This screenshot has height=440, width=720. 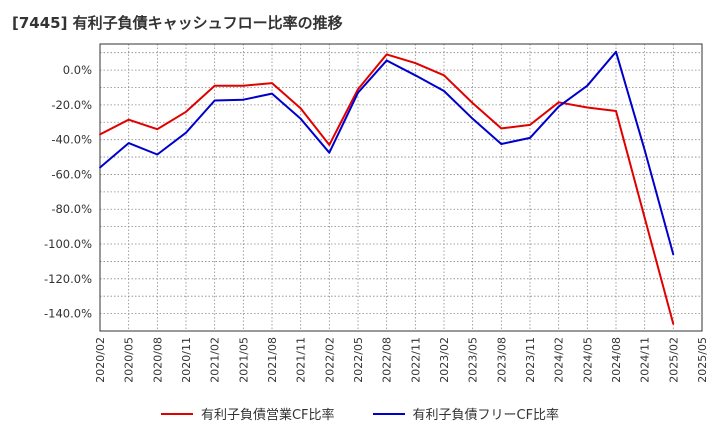 I want to click on x-tick-label: 2021/11, so click(x=301, y=360).